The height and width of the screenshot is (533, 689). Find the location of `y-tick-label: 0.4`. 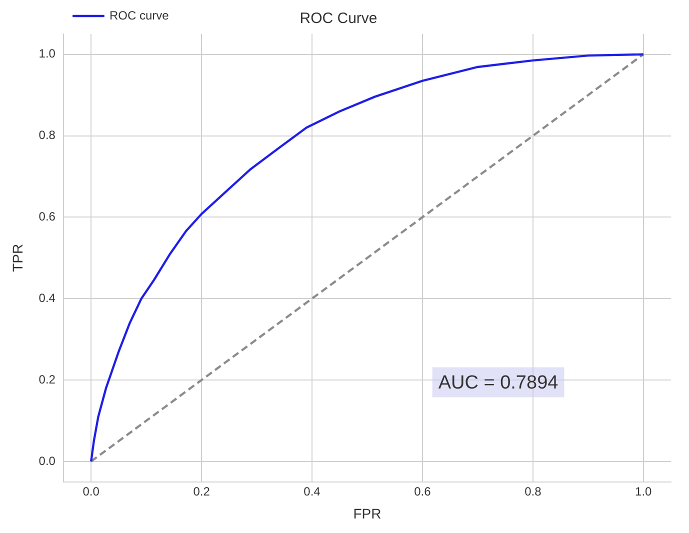

y-tick-label: 0.4 is located at coordinates (47, 297).